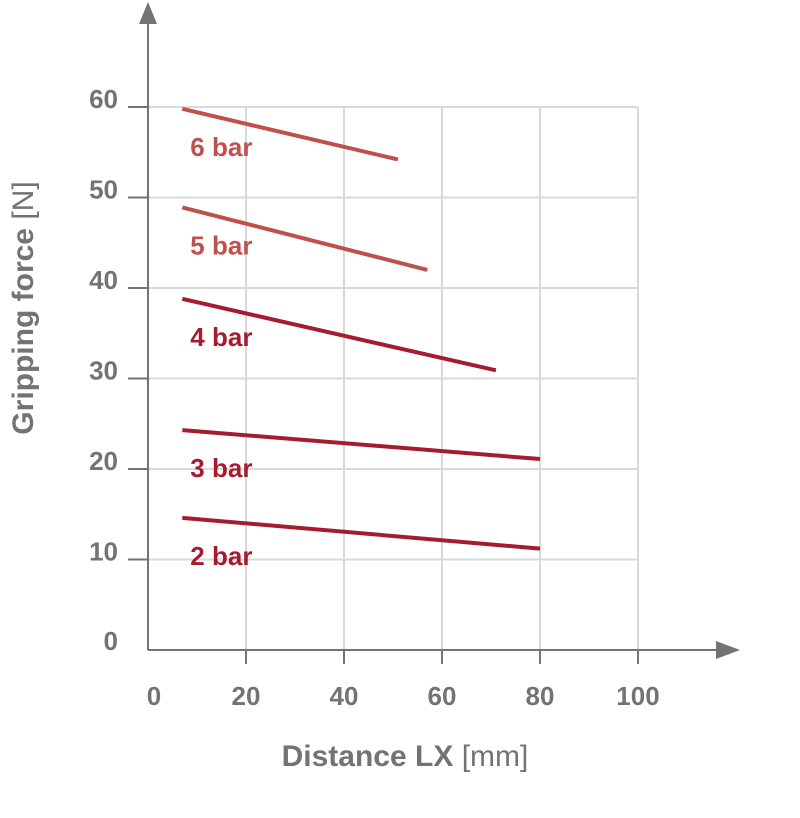  I want to click on y-tick-label: 60, so click(103, 99).